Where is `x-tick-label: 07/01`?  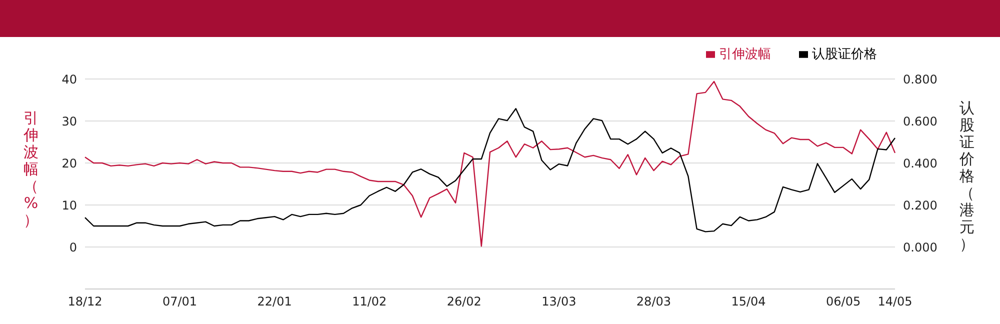
x-tick-label: 07/01 is located at coordinates (180, 301).